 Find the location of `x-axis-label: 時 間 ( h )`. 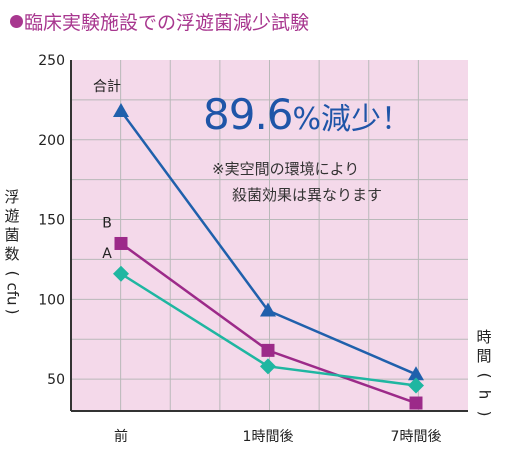

x-axis-label: 時 間 ( h ) is located at coordinates (484, 375).